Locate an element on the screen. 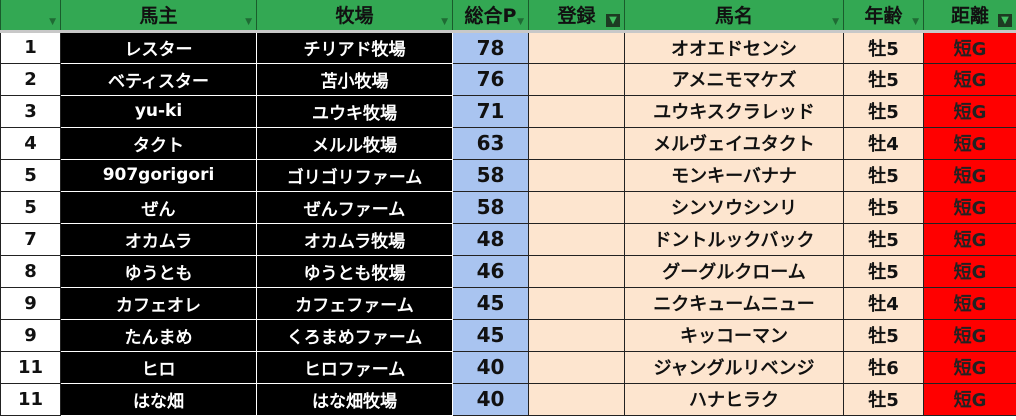 The width and height of the screenshot is (1016, 420). cell-rank: 4 is located at coordinates (30, 143).